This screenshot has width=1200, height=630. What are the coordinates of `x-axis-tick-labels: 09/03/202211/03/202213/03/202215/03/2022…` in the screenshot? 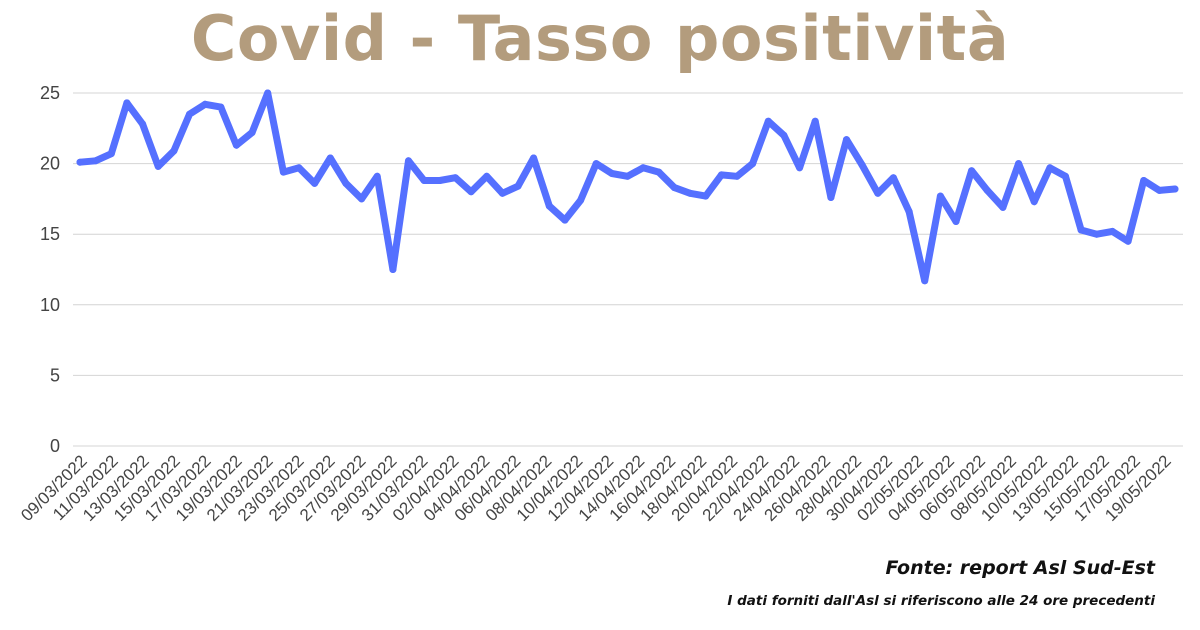 It's located at (596, 488).